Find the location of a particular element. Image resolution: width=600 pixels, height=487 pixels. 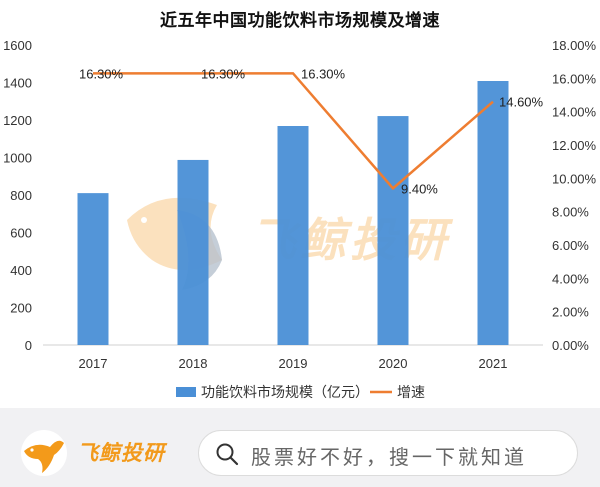

right-axis-tick: 14.00% is located at coordinates (574, 112).